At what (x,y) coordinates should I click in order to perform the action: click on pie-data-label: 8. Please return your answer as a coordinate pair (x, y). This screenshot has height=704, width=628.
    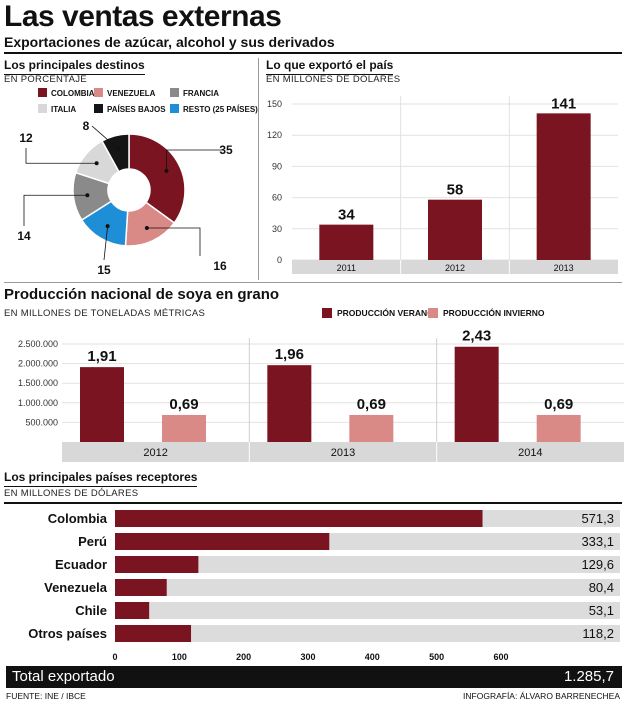
    Looking at the image, I should click on (86, 126).